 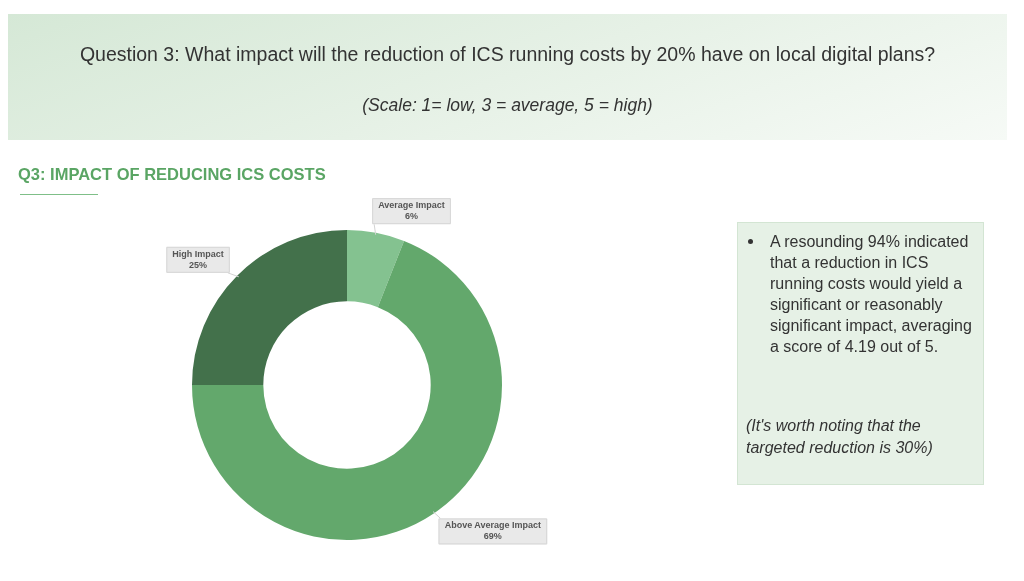 I want to click on text: (It's worth noting that the targeted reduction is 30%), so click(x=840, y=437).